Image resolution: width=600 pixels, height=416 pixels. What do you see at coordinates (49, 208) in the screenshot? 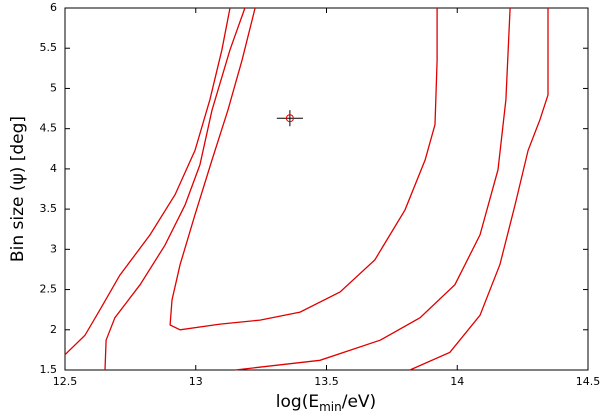
I see `y-tick-label: 3.5` at bounding box center [49, 208].